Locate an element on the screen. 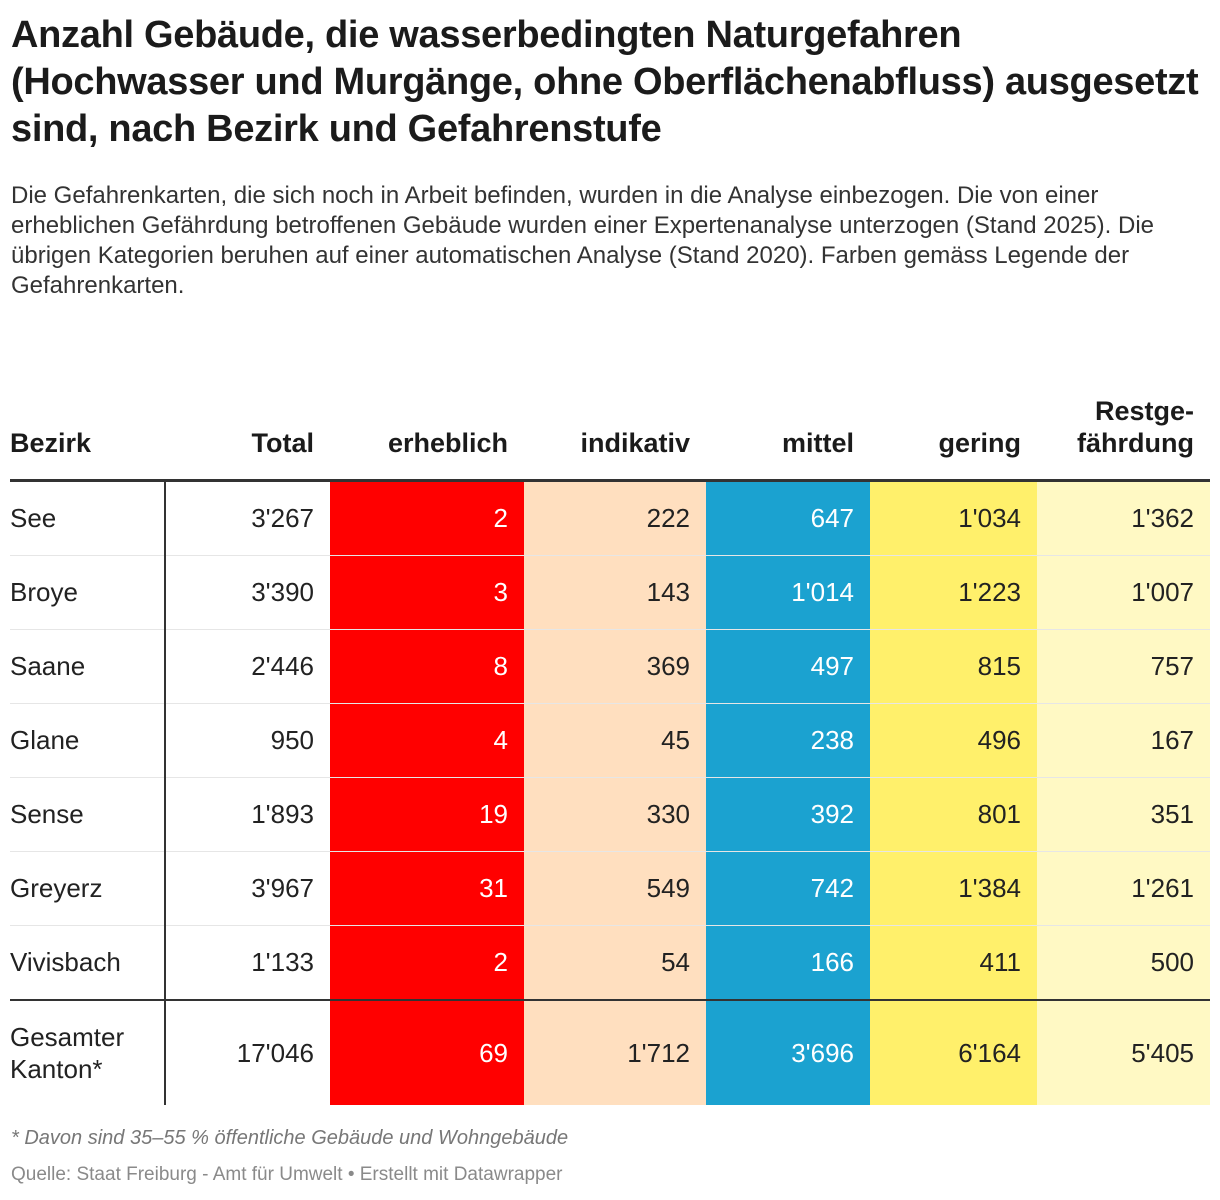  cell-bezirk: Broye is located at coordinates (88, 592).